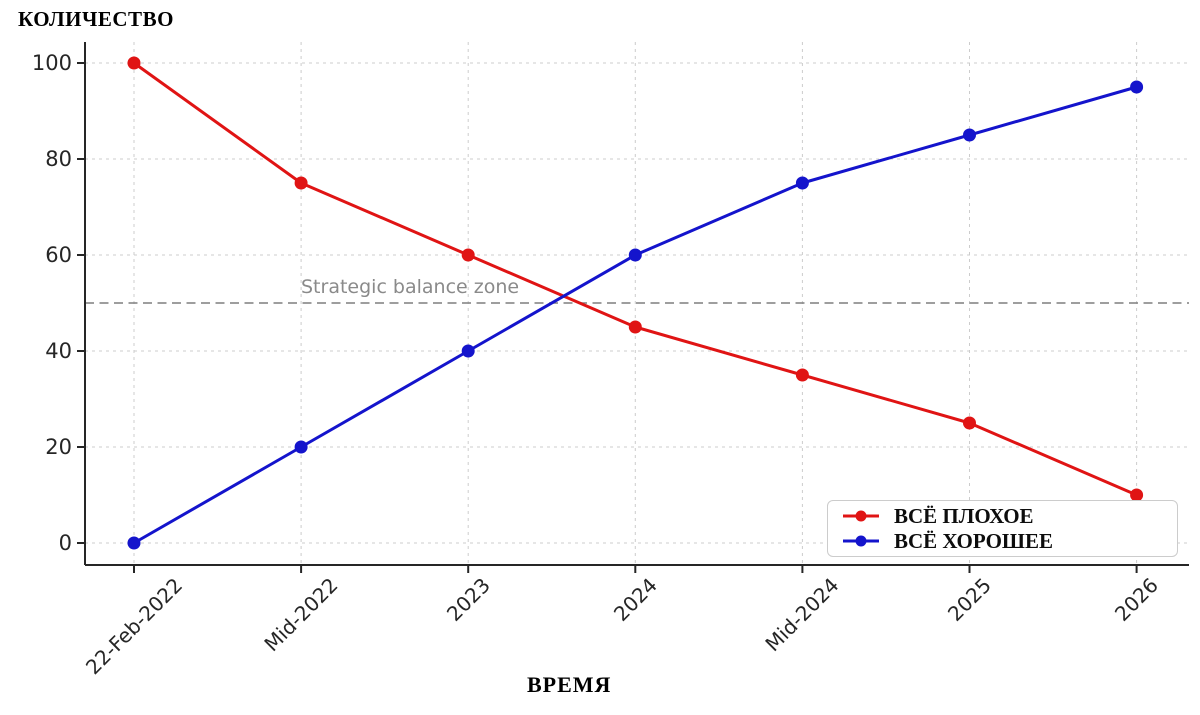  I want to click on legend-item-good: ВСЁ ХОРОШЕЕ, so click(1002, 541).